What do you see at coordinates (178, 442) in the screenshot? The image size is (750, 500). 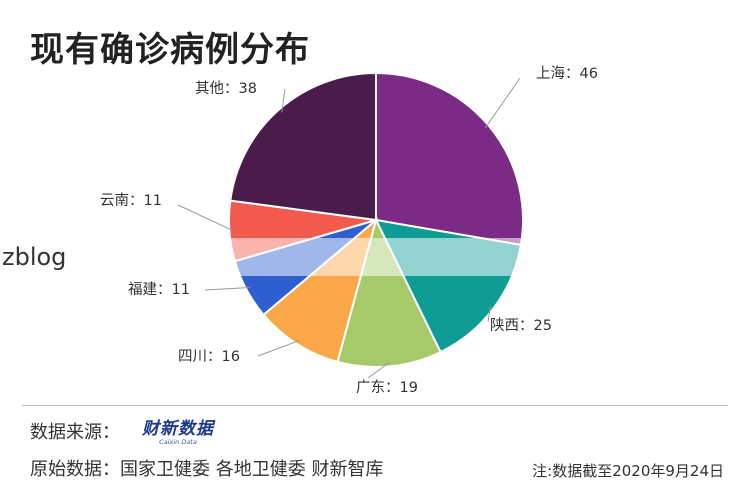 I see `logo-sub-text: Caixin Data` at bounding box center [178, 442].